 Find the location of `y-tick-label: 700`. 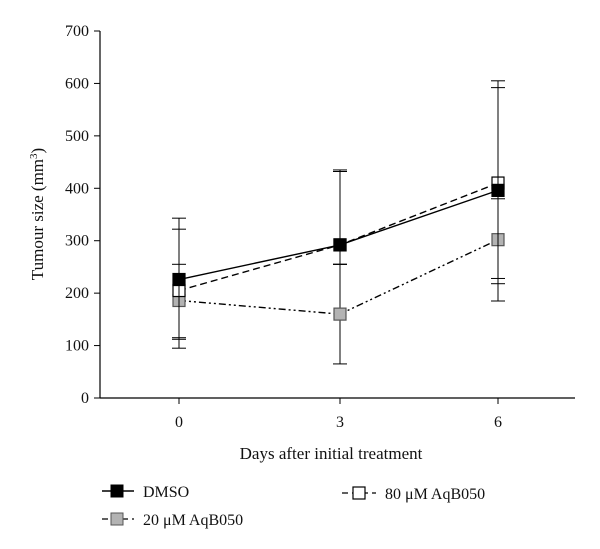

y-tick-label: 700 is located at coordinates (77, 31).